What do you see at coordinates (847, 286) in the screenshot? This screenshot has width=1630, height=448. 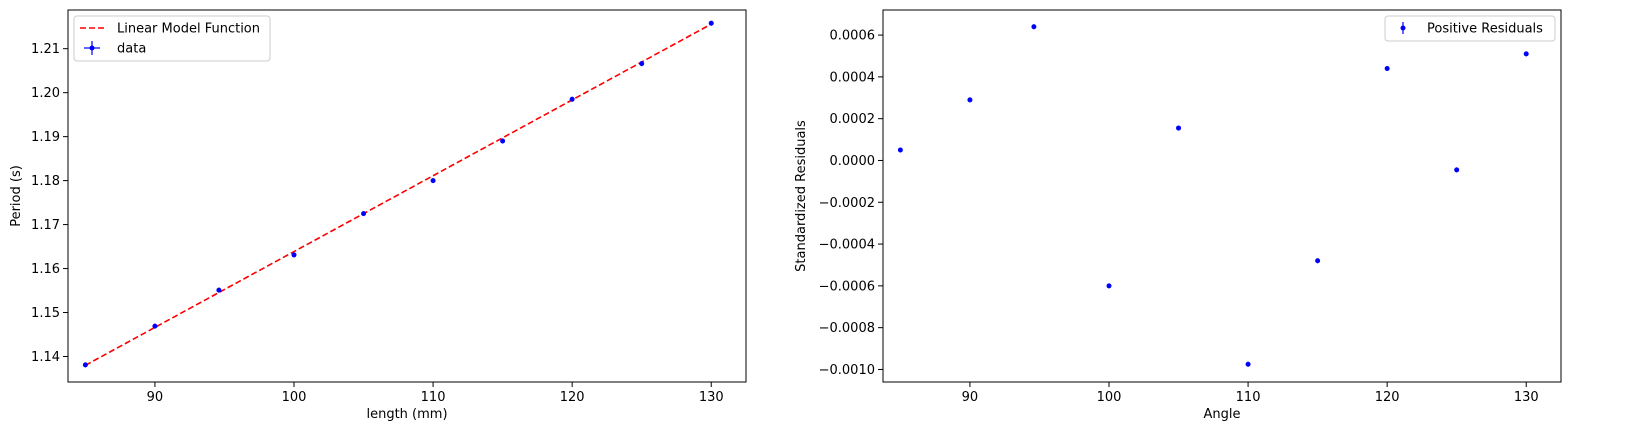 I see `y-tick-label: −0.0006` at bounding box center [847, 286].